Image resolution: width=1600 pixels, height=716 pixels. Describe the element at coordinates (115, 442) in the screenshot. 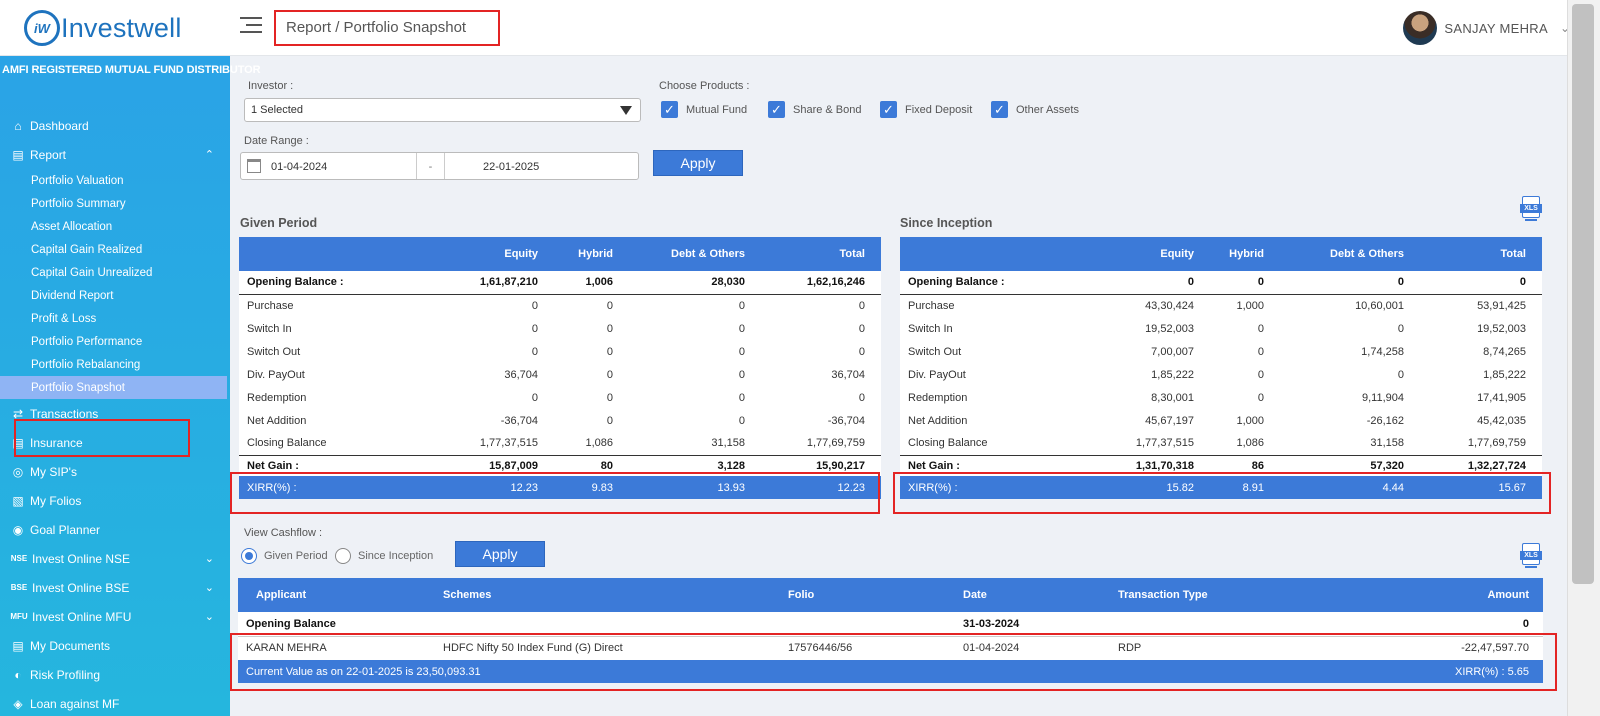

I see `sidebar-item-insurance: ▤ Insurance` at that location.